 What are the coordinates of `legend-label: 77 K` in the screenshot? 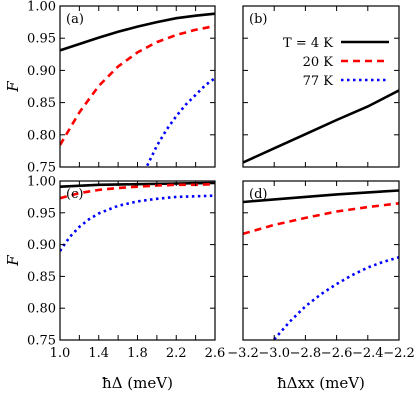 It's located at (318, 81).